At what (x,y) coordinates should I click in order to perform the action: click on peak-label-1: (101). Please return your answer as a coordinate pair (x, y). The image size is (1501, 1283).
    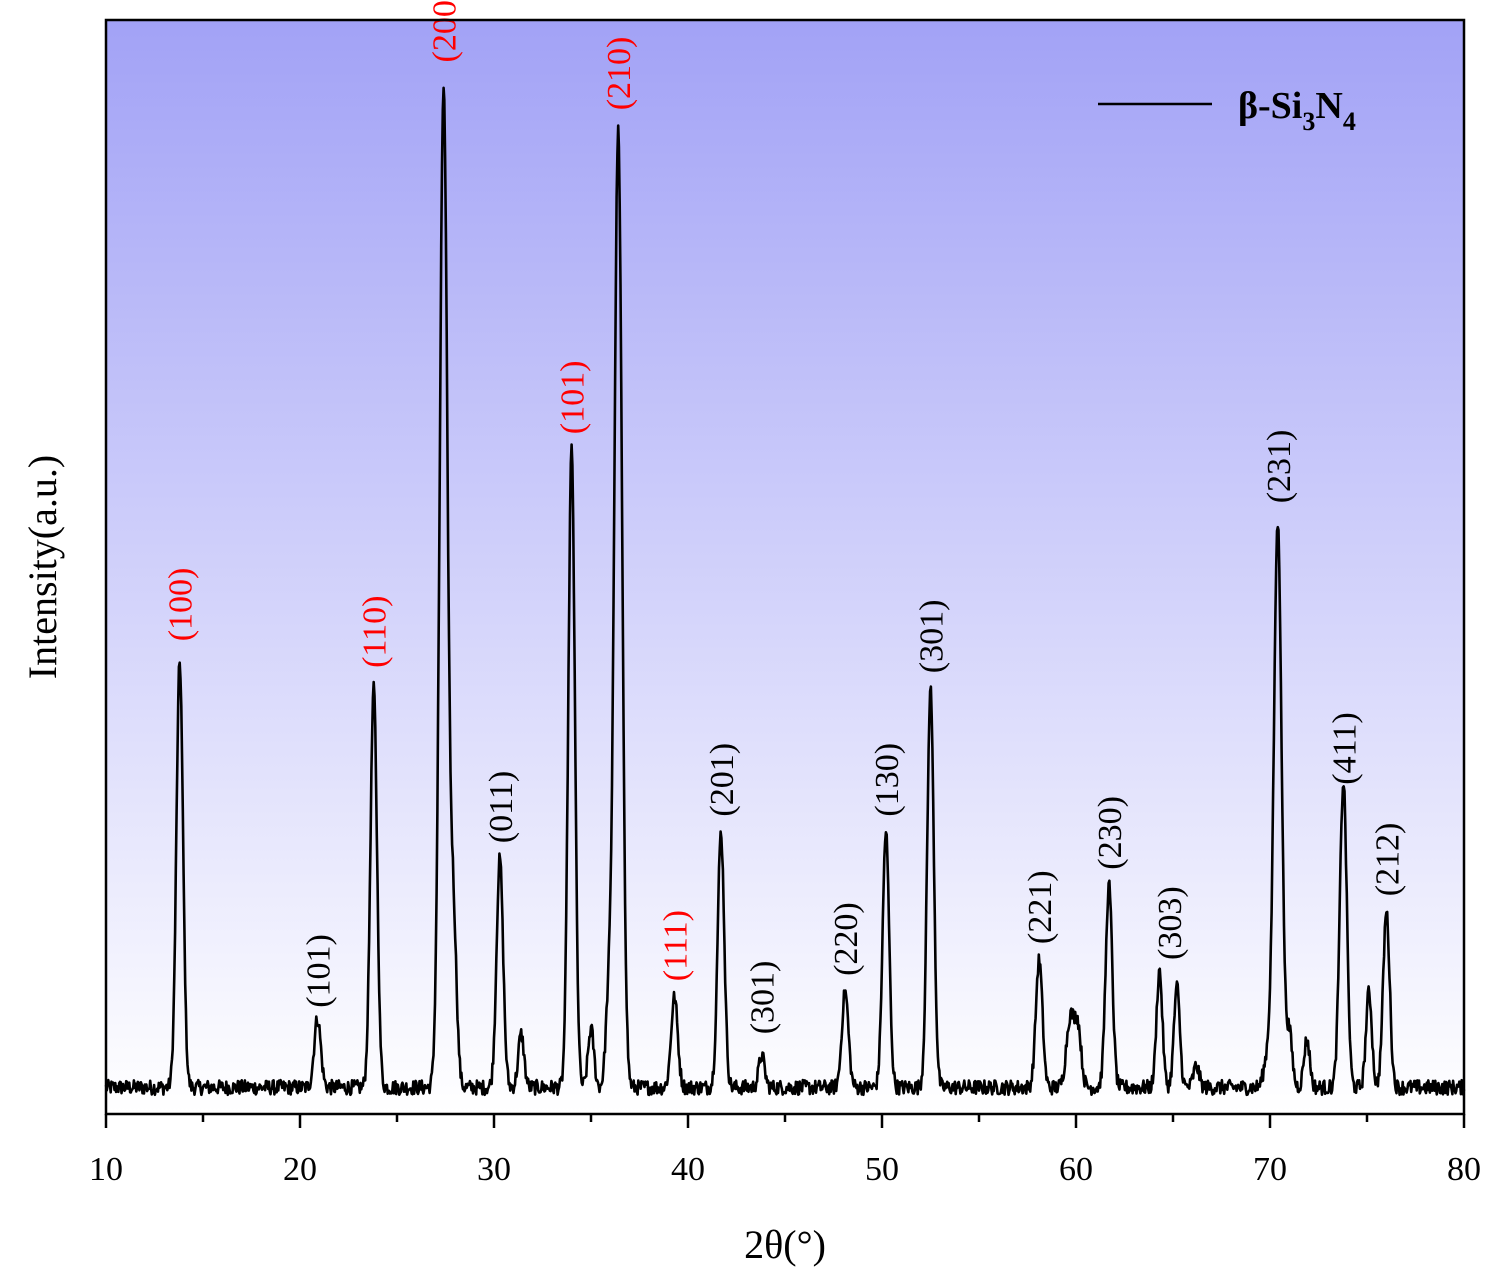
    Looking at the image, I should click on (319, 971).